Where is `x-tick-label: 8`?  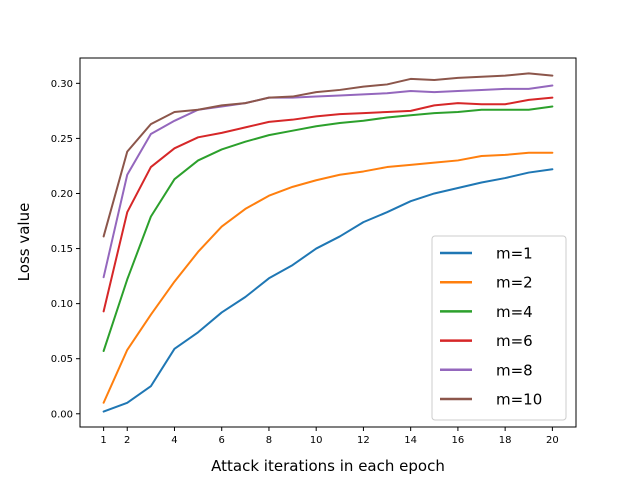
x-tick-label: 8 is located at coordinates (269, 440).